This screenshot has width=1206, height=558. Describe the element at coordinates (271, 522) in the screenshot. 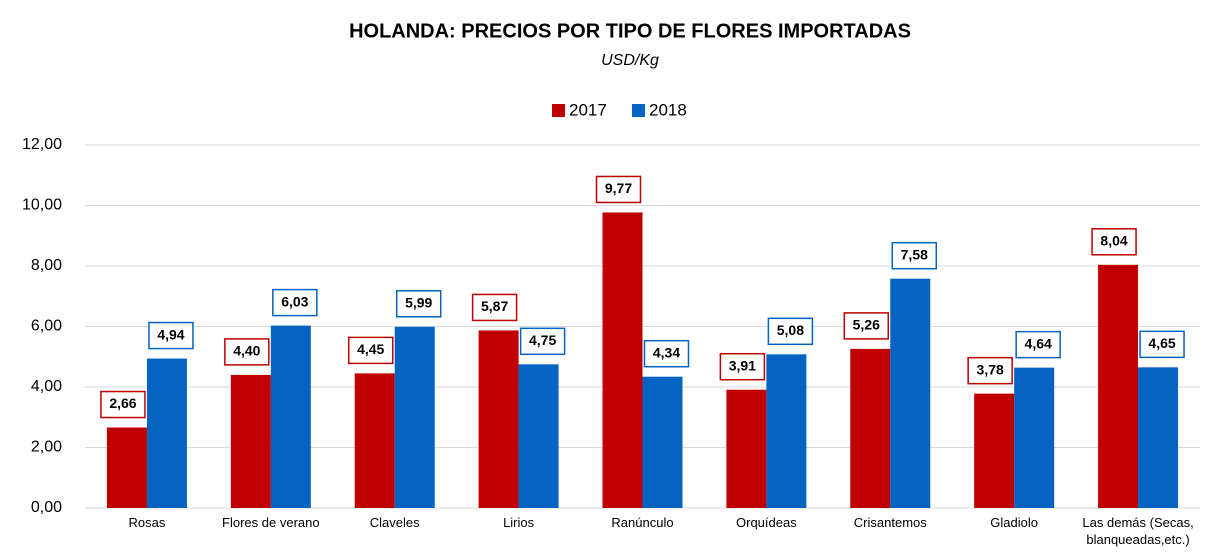

I see `x-tick-label: Flores de verano` at that location.